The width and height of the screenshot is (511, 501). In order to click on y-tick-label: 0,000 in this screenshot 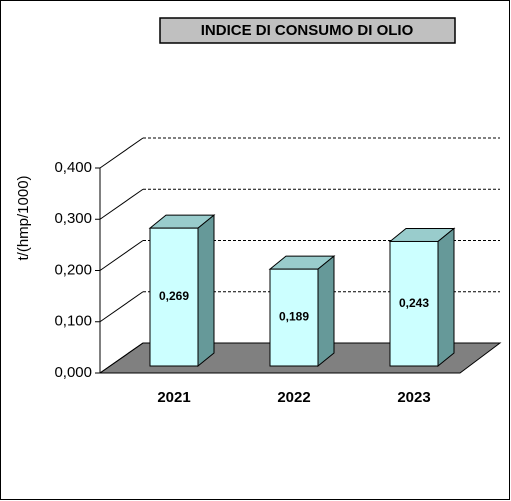, I will do `click(73, 372)`.